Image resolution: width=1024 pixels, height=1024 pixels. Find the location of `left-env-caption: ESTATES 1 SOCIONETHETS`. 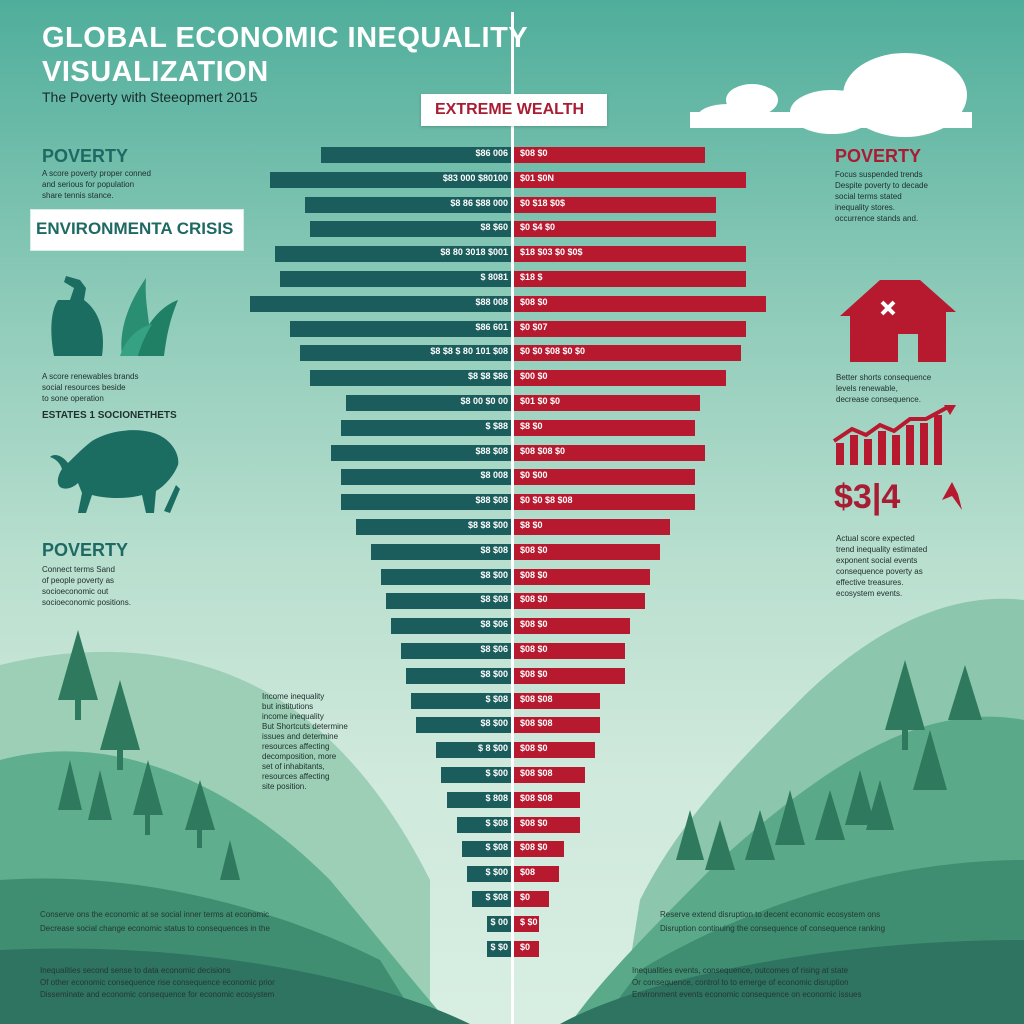

left-env-caption: ESTATES 1 SOCIONETHETS is located at coordinates (109, 415).